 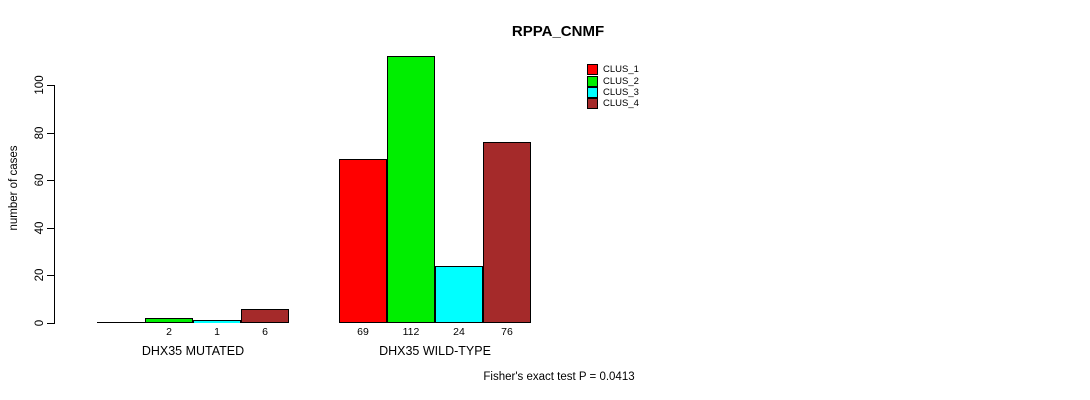 I want to click on category-label: DHX35 WILD-TYPE, so click(x=435, y=351).